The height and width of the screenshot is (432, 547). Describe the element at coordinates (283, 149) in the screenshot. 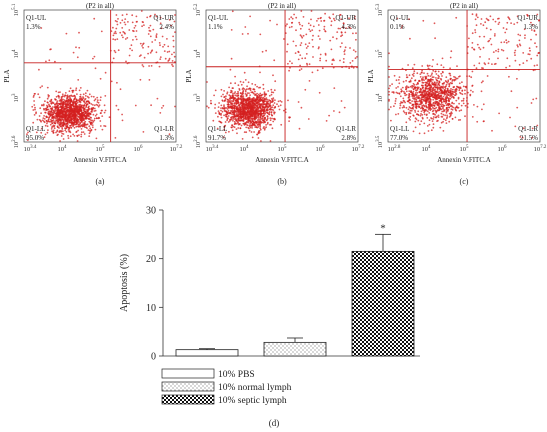

I see `x-tick-label: 105` at that location.